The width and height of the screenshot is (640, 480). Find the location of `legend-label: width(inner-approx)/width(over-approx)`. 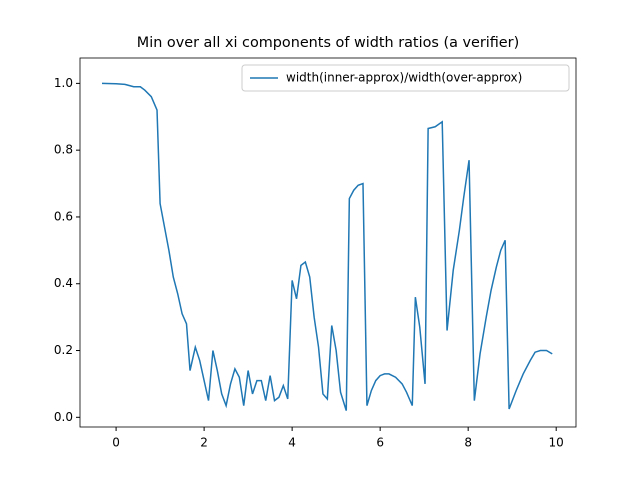

legend-label: width(inner-approx)/width(over-approx) is located at coordinates (404, 78).